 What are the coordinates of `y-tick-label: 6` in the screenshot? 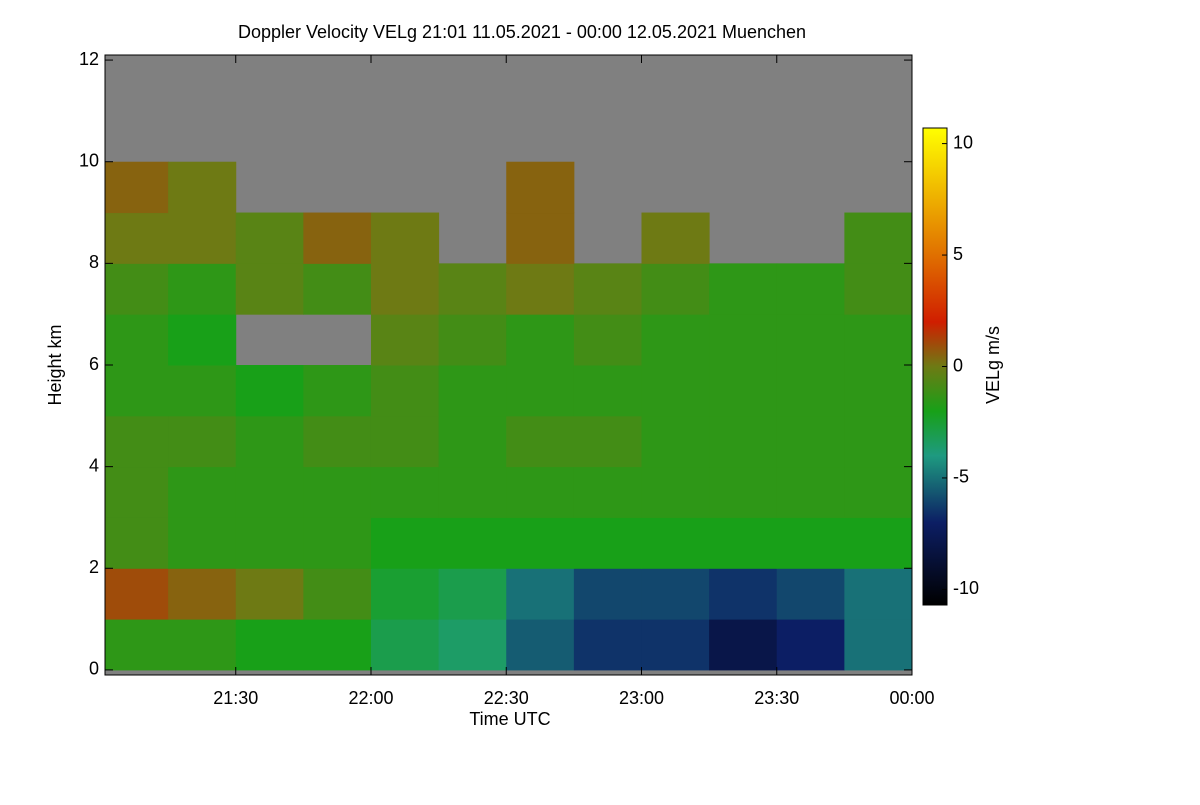 It's located at (94, 364).